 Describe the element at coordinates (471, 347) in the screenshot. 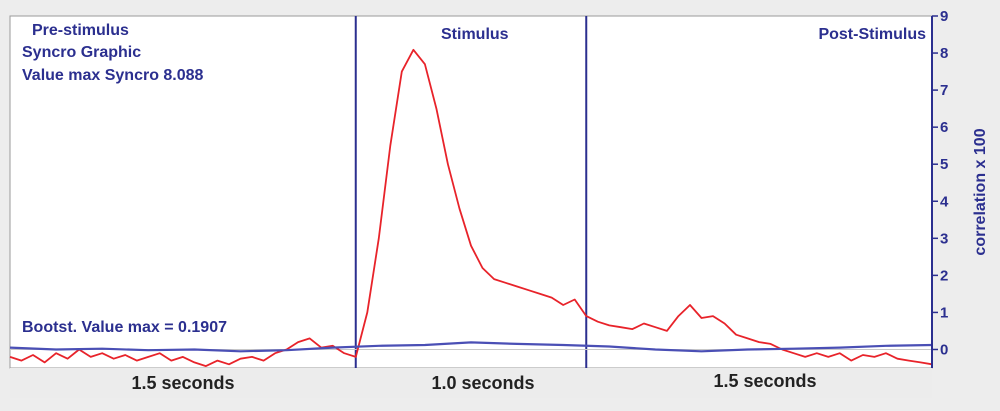

I see `bootstrap-series-line` at that location.